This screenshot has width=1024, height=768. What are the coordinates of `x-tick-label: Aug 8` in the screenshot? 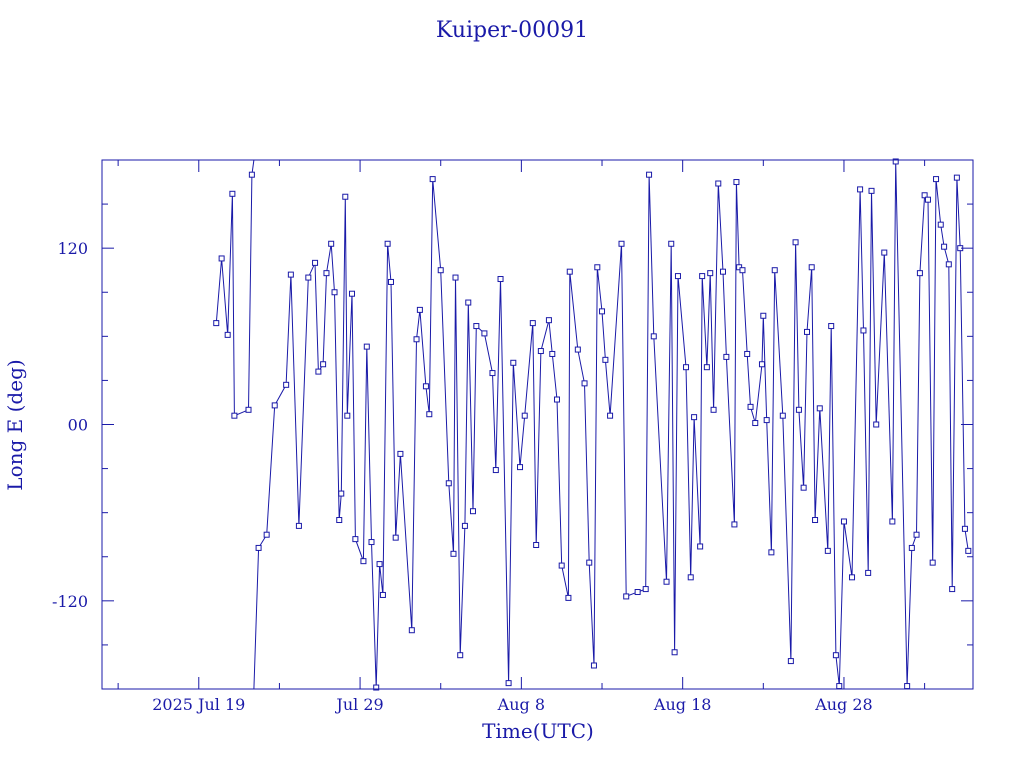 It's located at (521, 704).